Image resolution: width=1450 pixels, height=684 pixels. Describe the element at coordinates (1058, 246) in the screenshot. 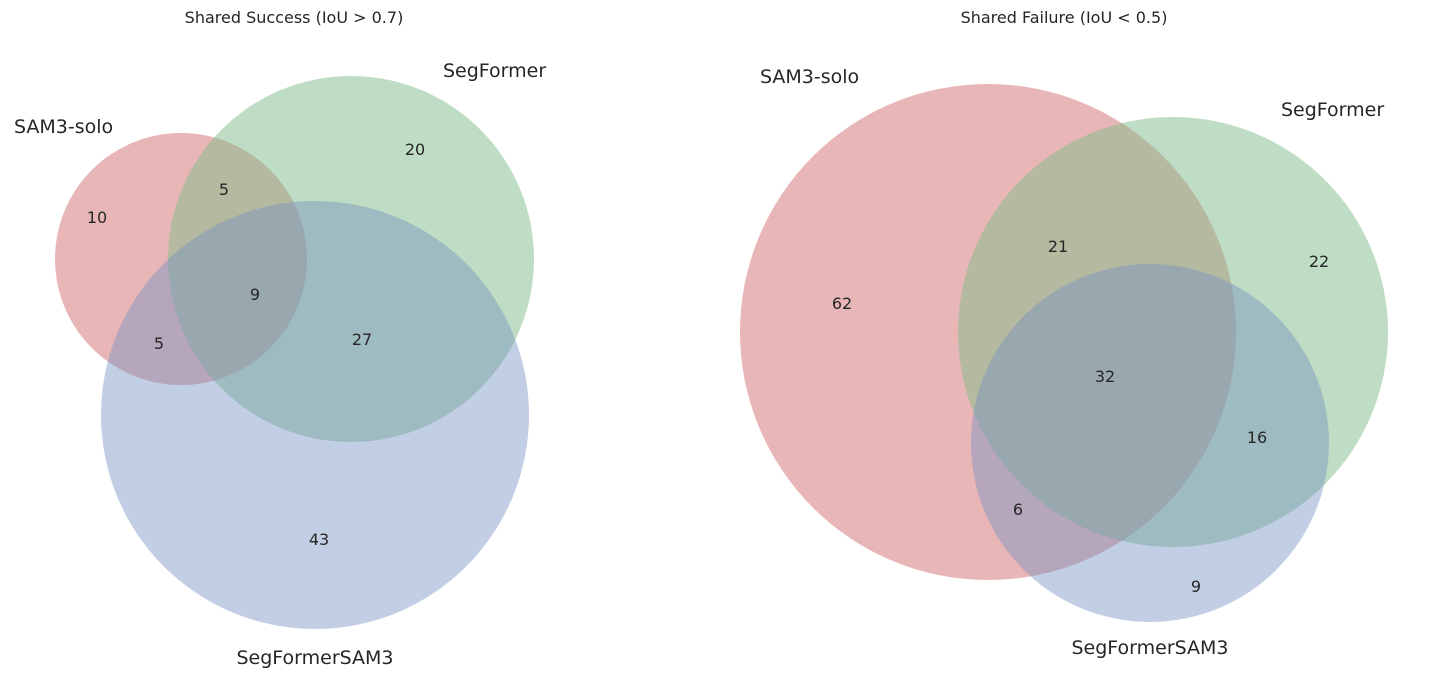

I see `region-count-sam3-solo-segformer: 21` at that location.